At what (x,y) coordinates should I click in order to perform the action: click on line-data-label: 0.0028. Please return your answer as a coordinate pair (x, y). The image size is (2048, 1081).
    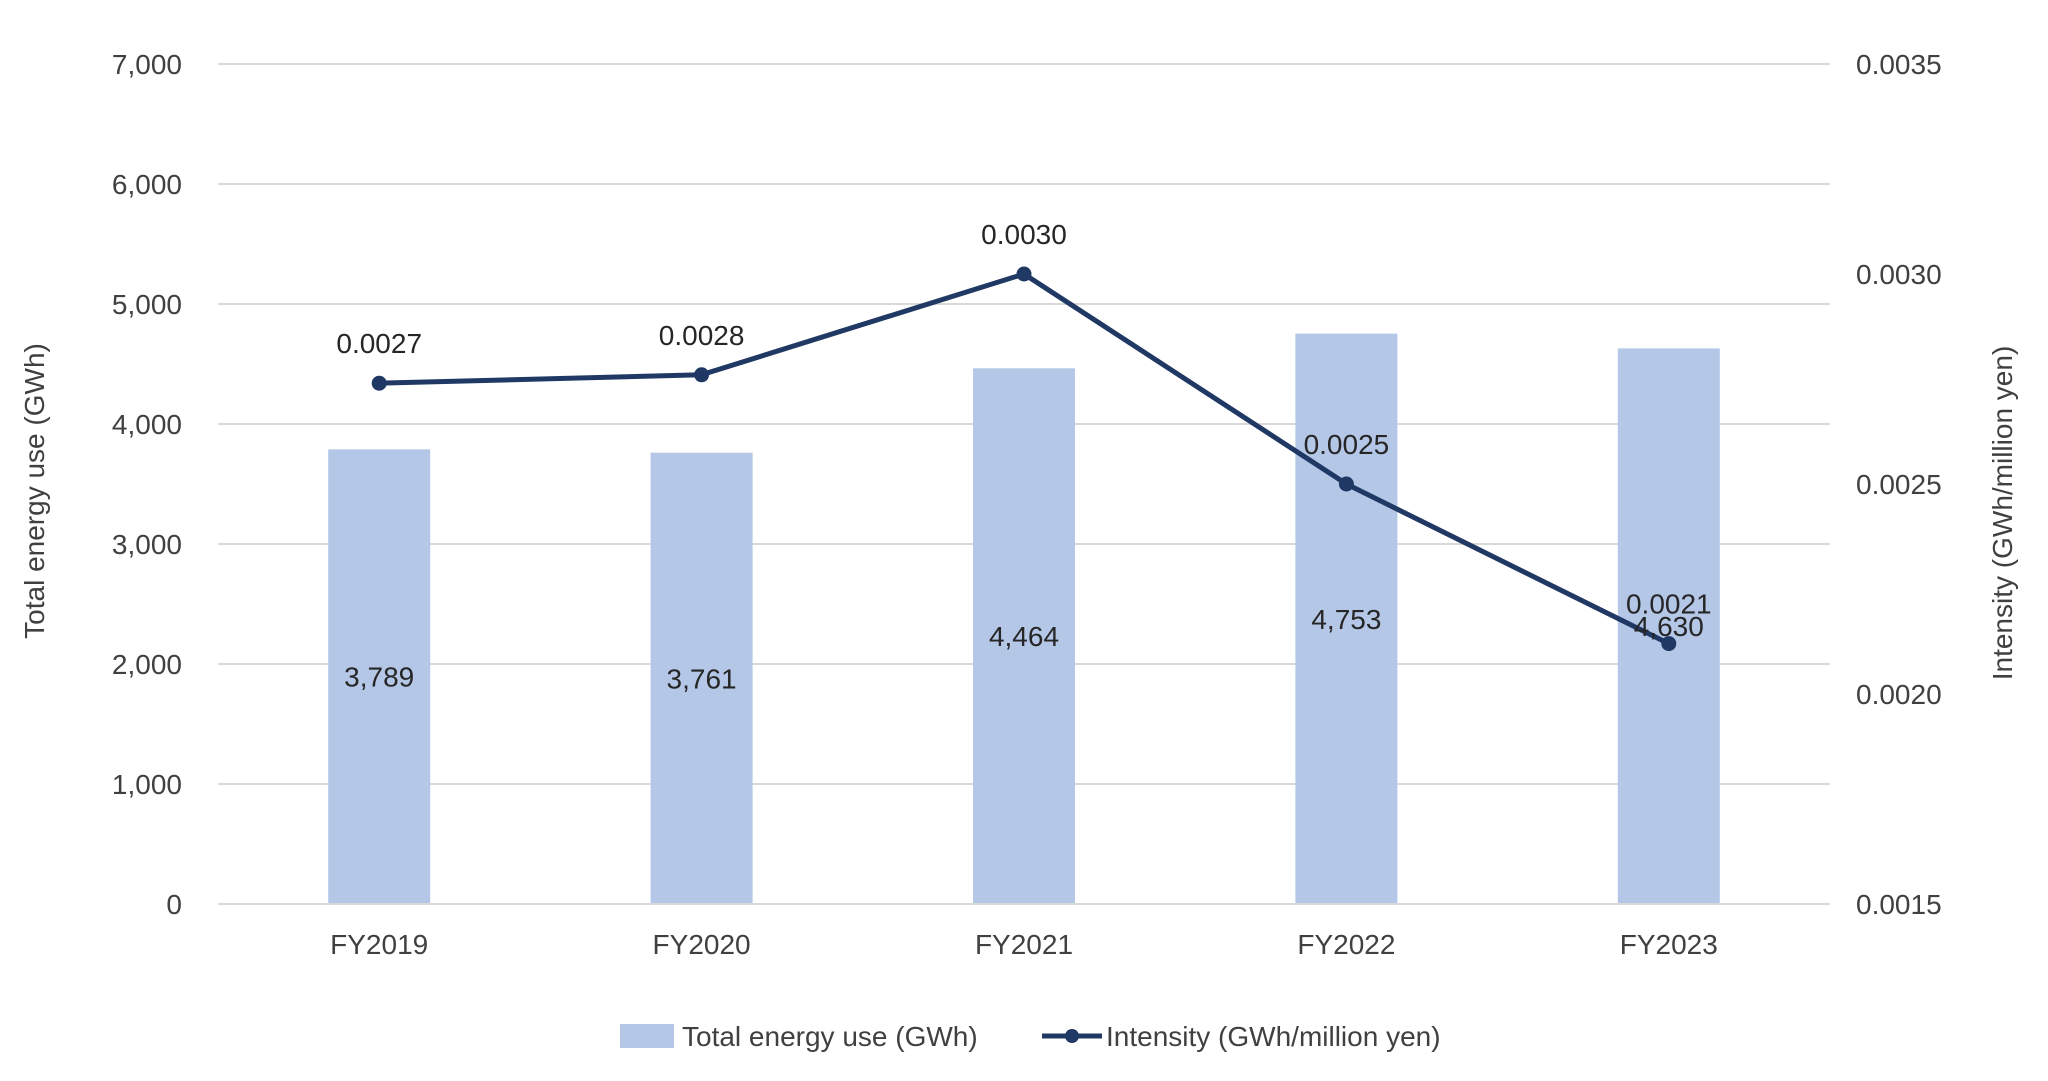
    Looking at the image, I should click on (702, 335).